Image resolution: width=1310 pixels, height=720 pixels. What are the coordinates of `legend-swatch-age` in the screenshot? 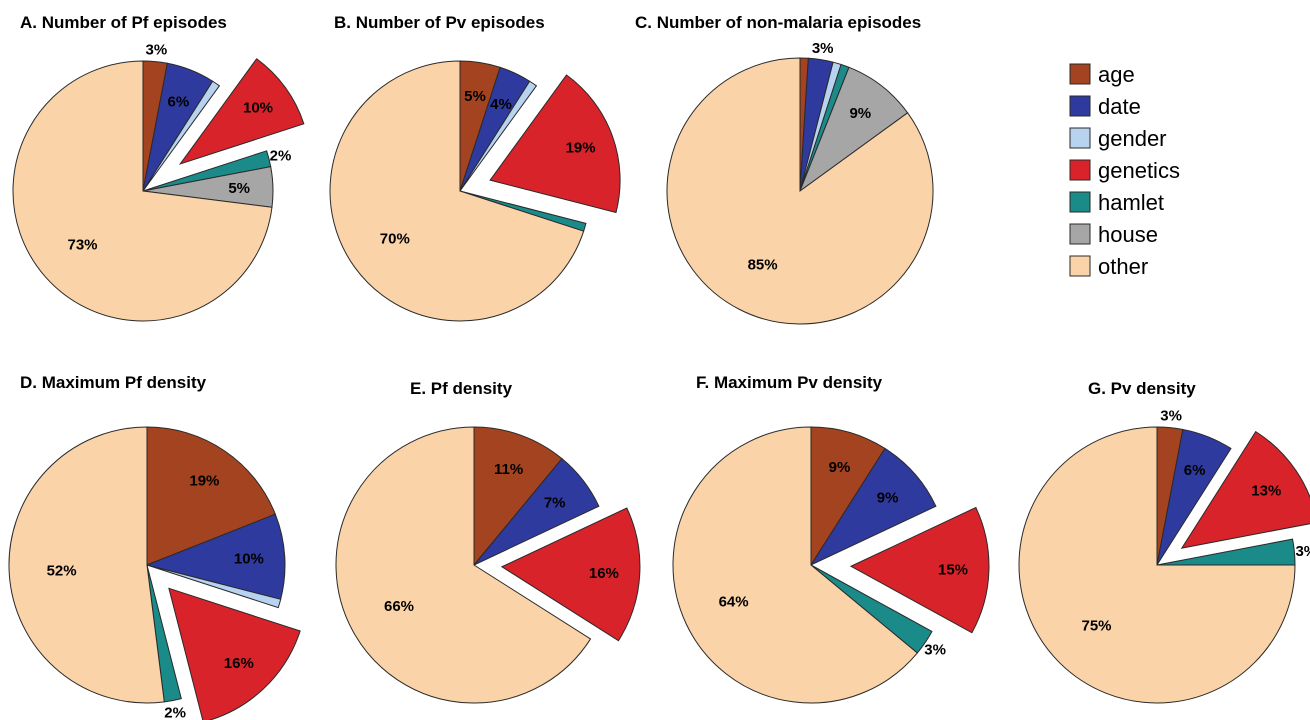 It's located at (1080, 74).